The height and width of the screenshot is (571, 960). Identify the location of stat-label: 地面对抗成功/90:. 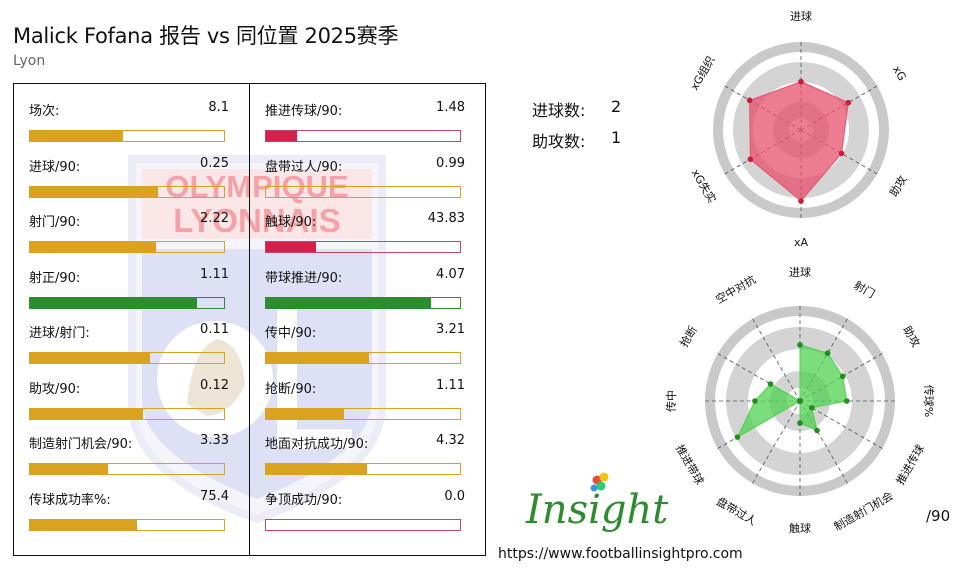
(317, 444).